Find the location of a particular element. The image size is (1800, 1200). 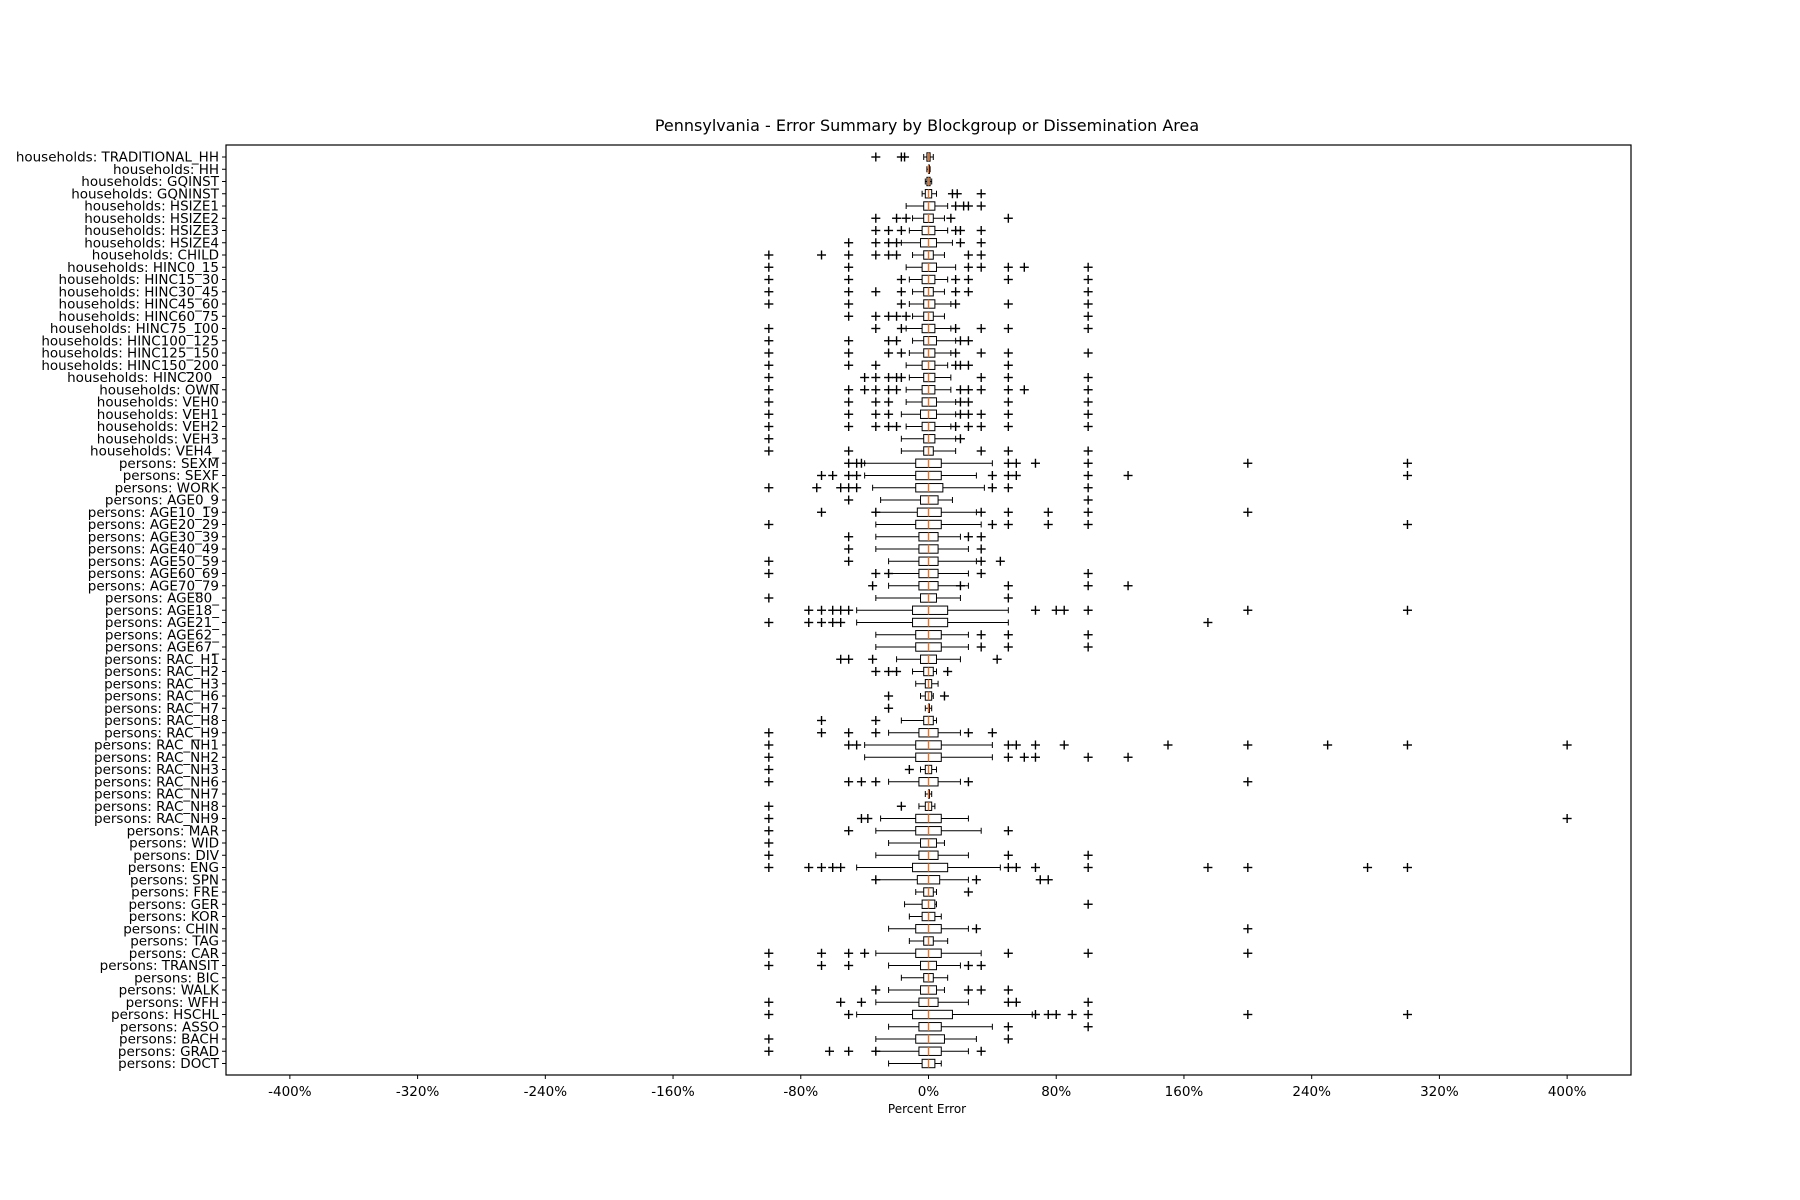

y-tick-label: households: OWN is located at coordinates (159, 390).